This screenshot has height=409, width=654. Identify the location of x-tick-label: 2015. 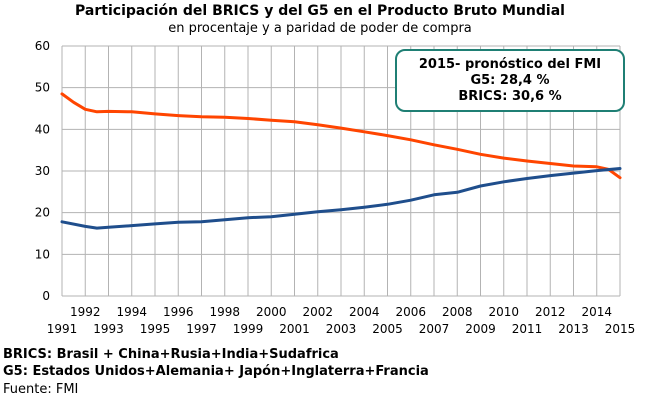
(620, 329).